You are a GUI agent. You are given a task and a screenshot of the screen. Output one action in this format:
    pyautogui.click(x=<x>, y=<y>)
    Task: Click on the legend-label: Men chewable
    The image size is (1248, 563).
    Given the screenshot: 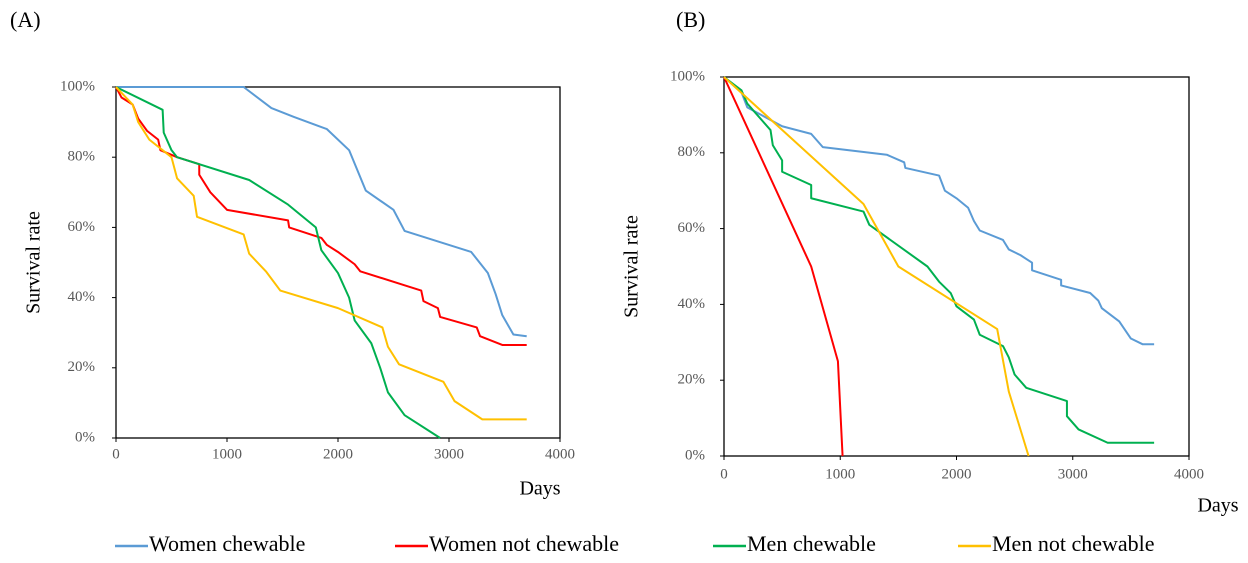 What is the action you would take?
    pyautogui.click(x=811, y=543)
    